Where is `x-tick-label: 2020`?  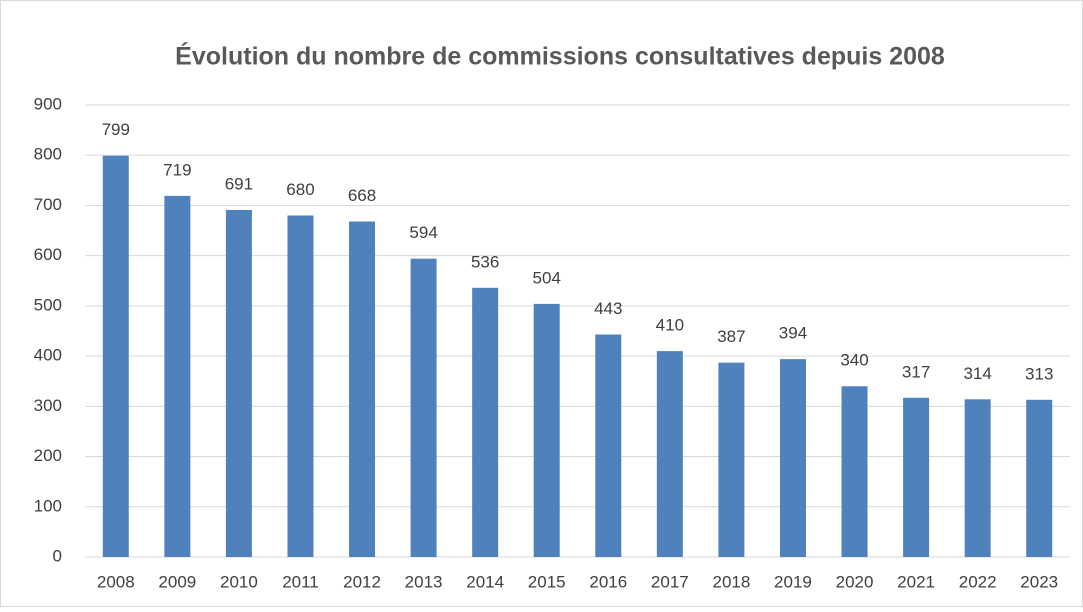
x-tick-label: 2020 is located at coordinates (855, 581).